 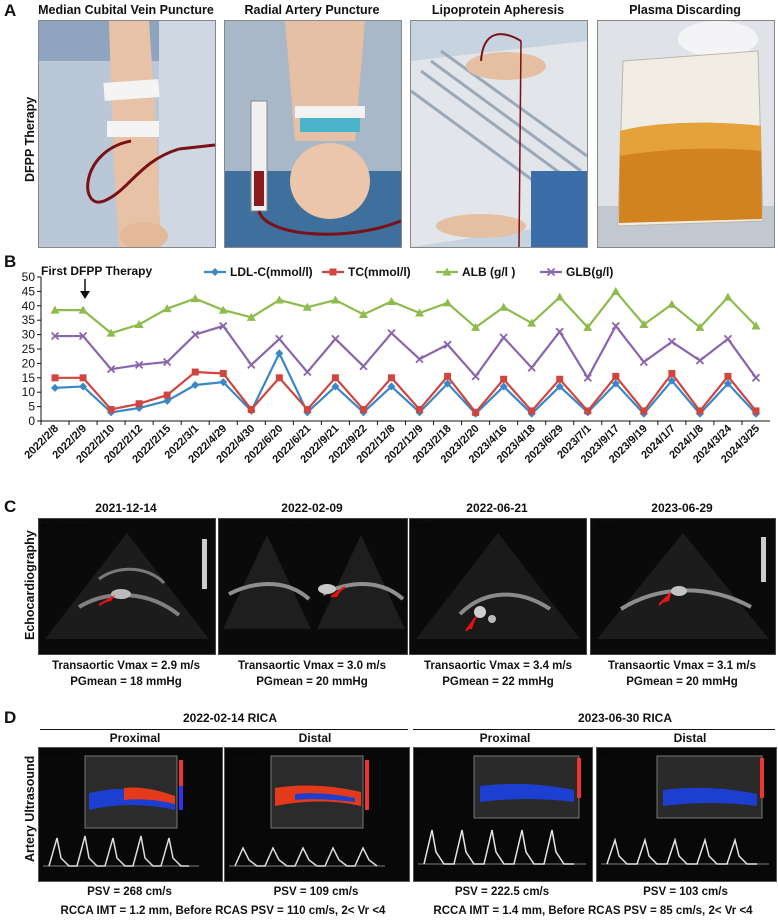 What do you see at coordinates (316, 892) in the screenshot?
I see `us-psv-g1-distal: PSV = 109 cm/s` at bounding box center [316, 892].